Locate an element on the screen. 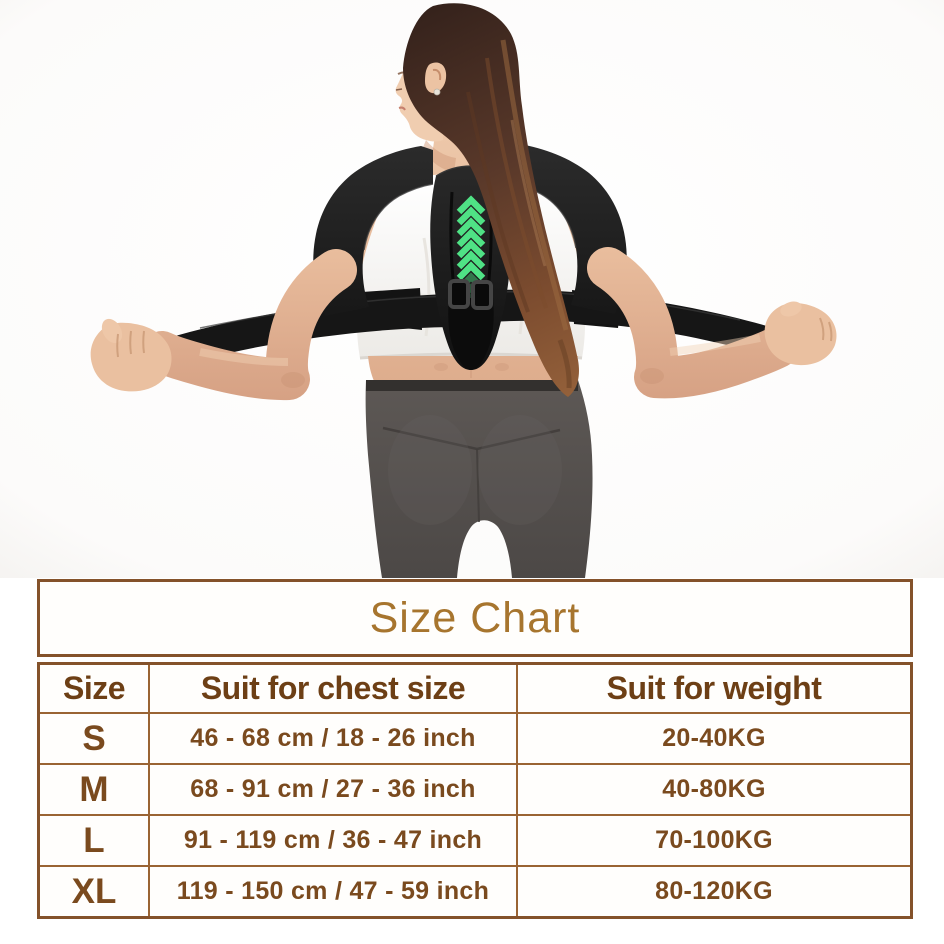 This screenshot has width=944, height=944. strap-buckles is located at coordinates (470, 294).